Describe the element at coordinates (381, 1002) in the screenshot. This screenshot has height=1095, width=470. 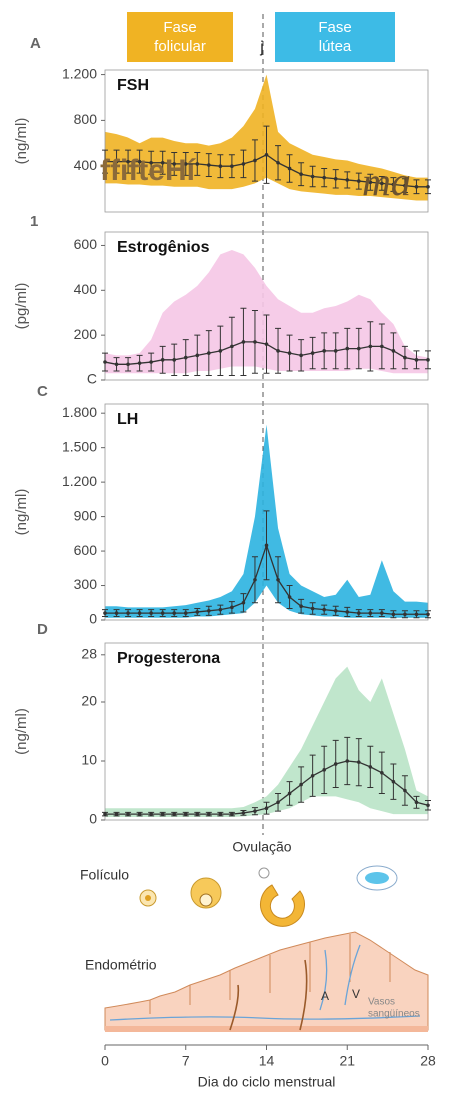
I see `vessels-label: Vasos` at that location.